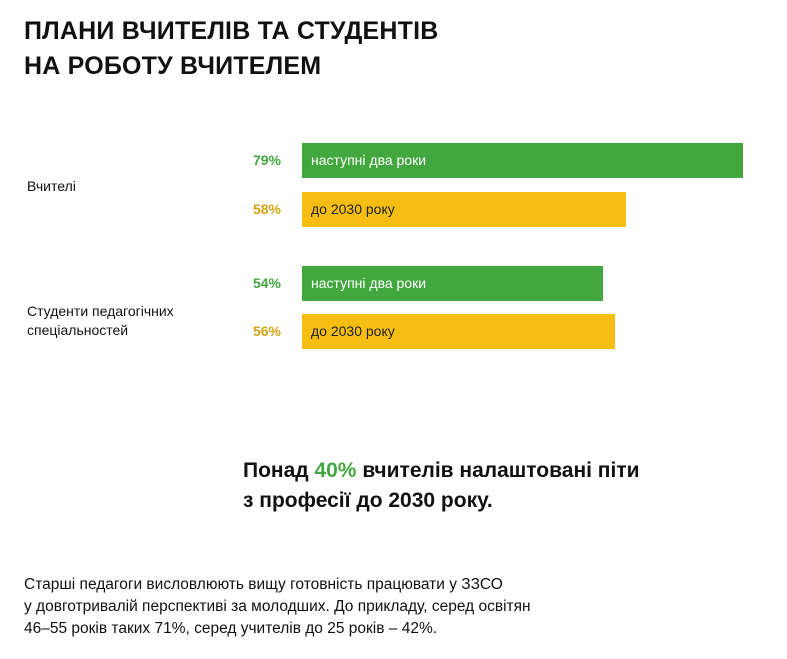 The image size is (787, 659). Describe the element at coordinates (266, 160) in the screenshot. I see `pct-label: 79%` at that location.